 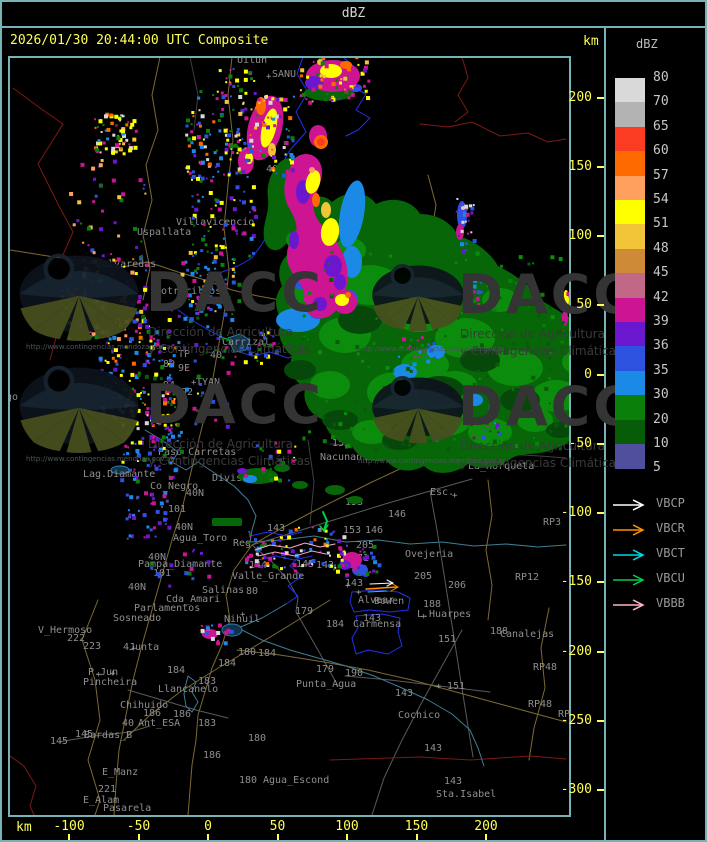 What do you see at coordinates (457, 585) in the screenshot?
I see `map-label: 206` at bounding box center [457, 585].